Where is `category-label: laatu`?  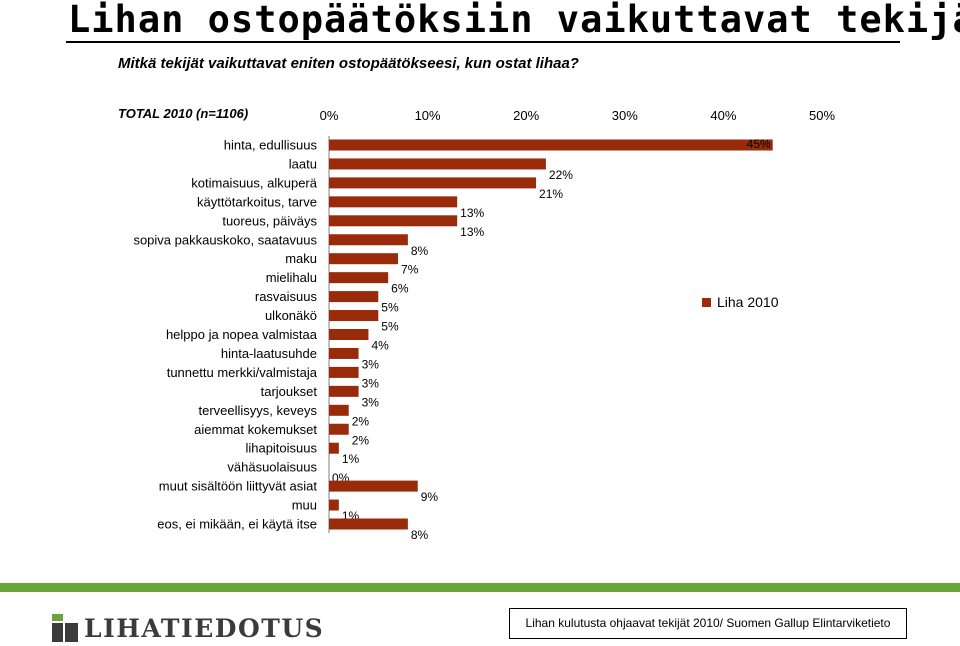
category-label: laatu is located at coordinates (303, 163).